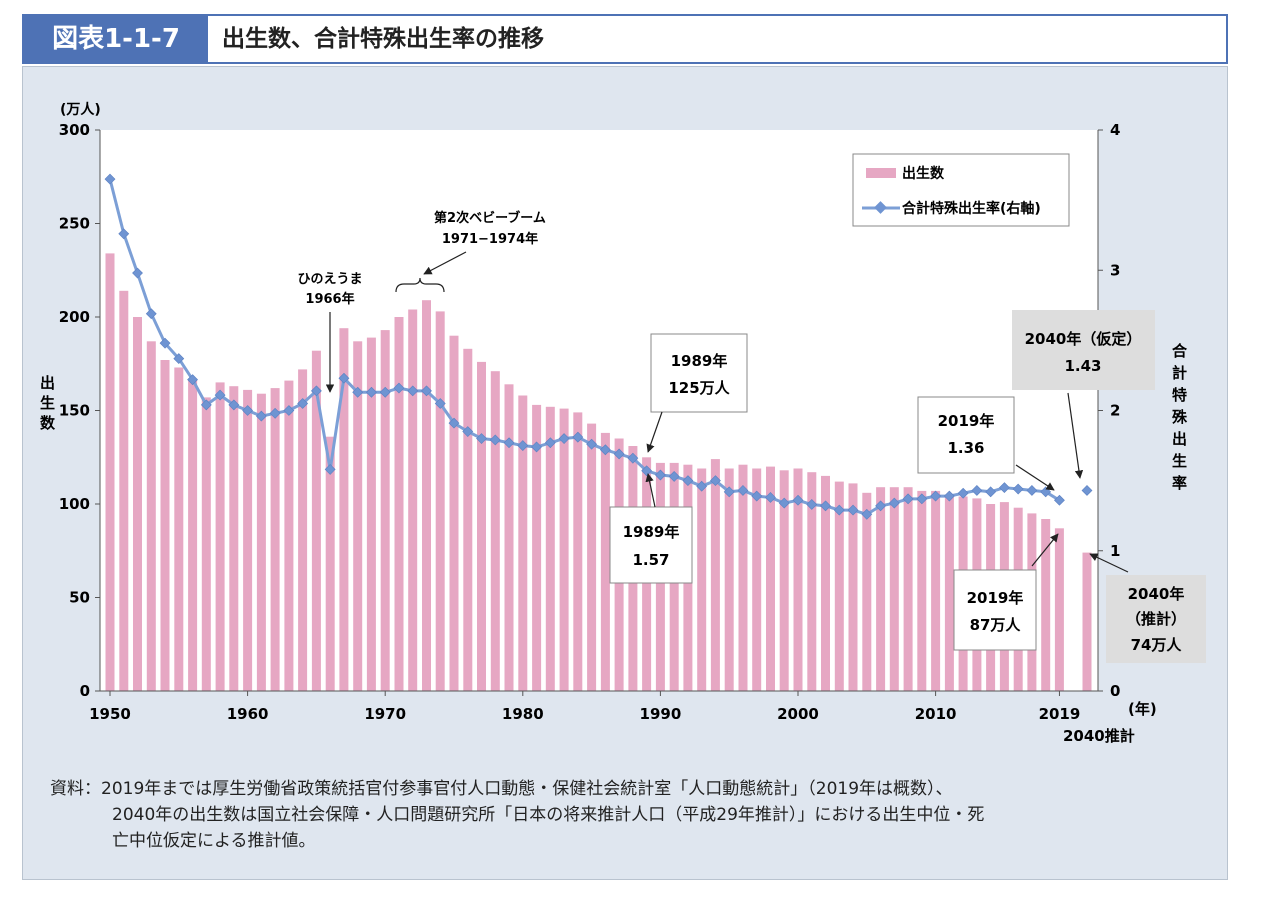 This screenshot has height=905, width=1280. Describe the element at coordinates (605, 450) in the screenshot. I see `rate-marker-1986` at that location.